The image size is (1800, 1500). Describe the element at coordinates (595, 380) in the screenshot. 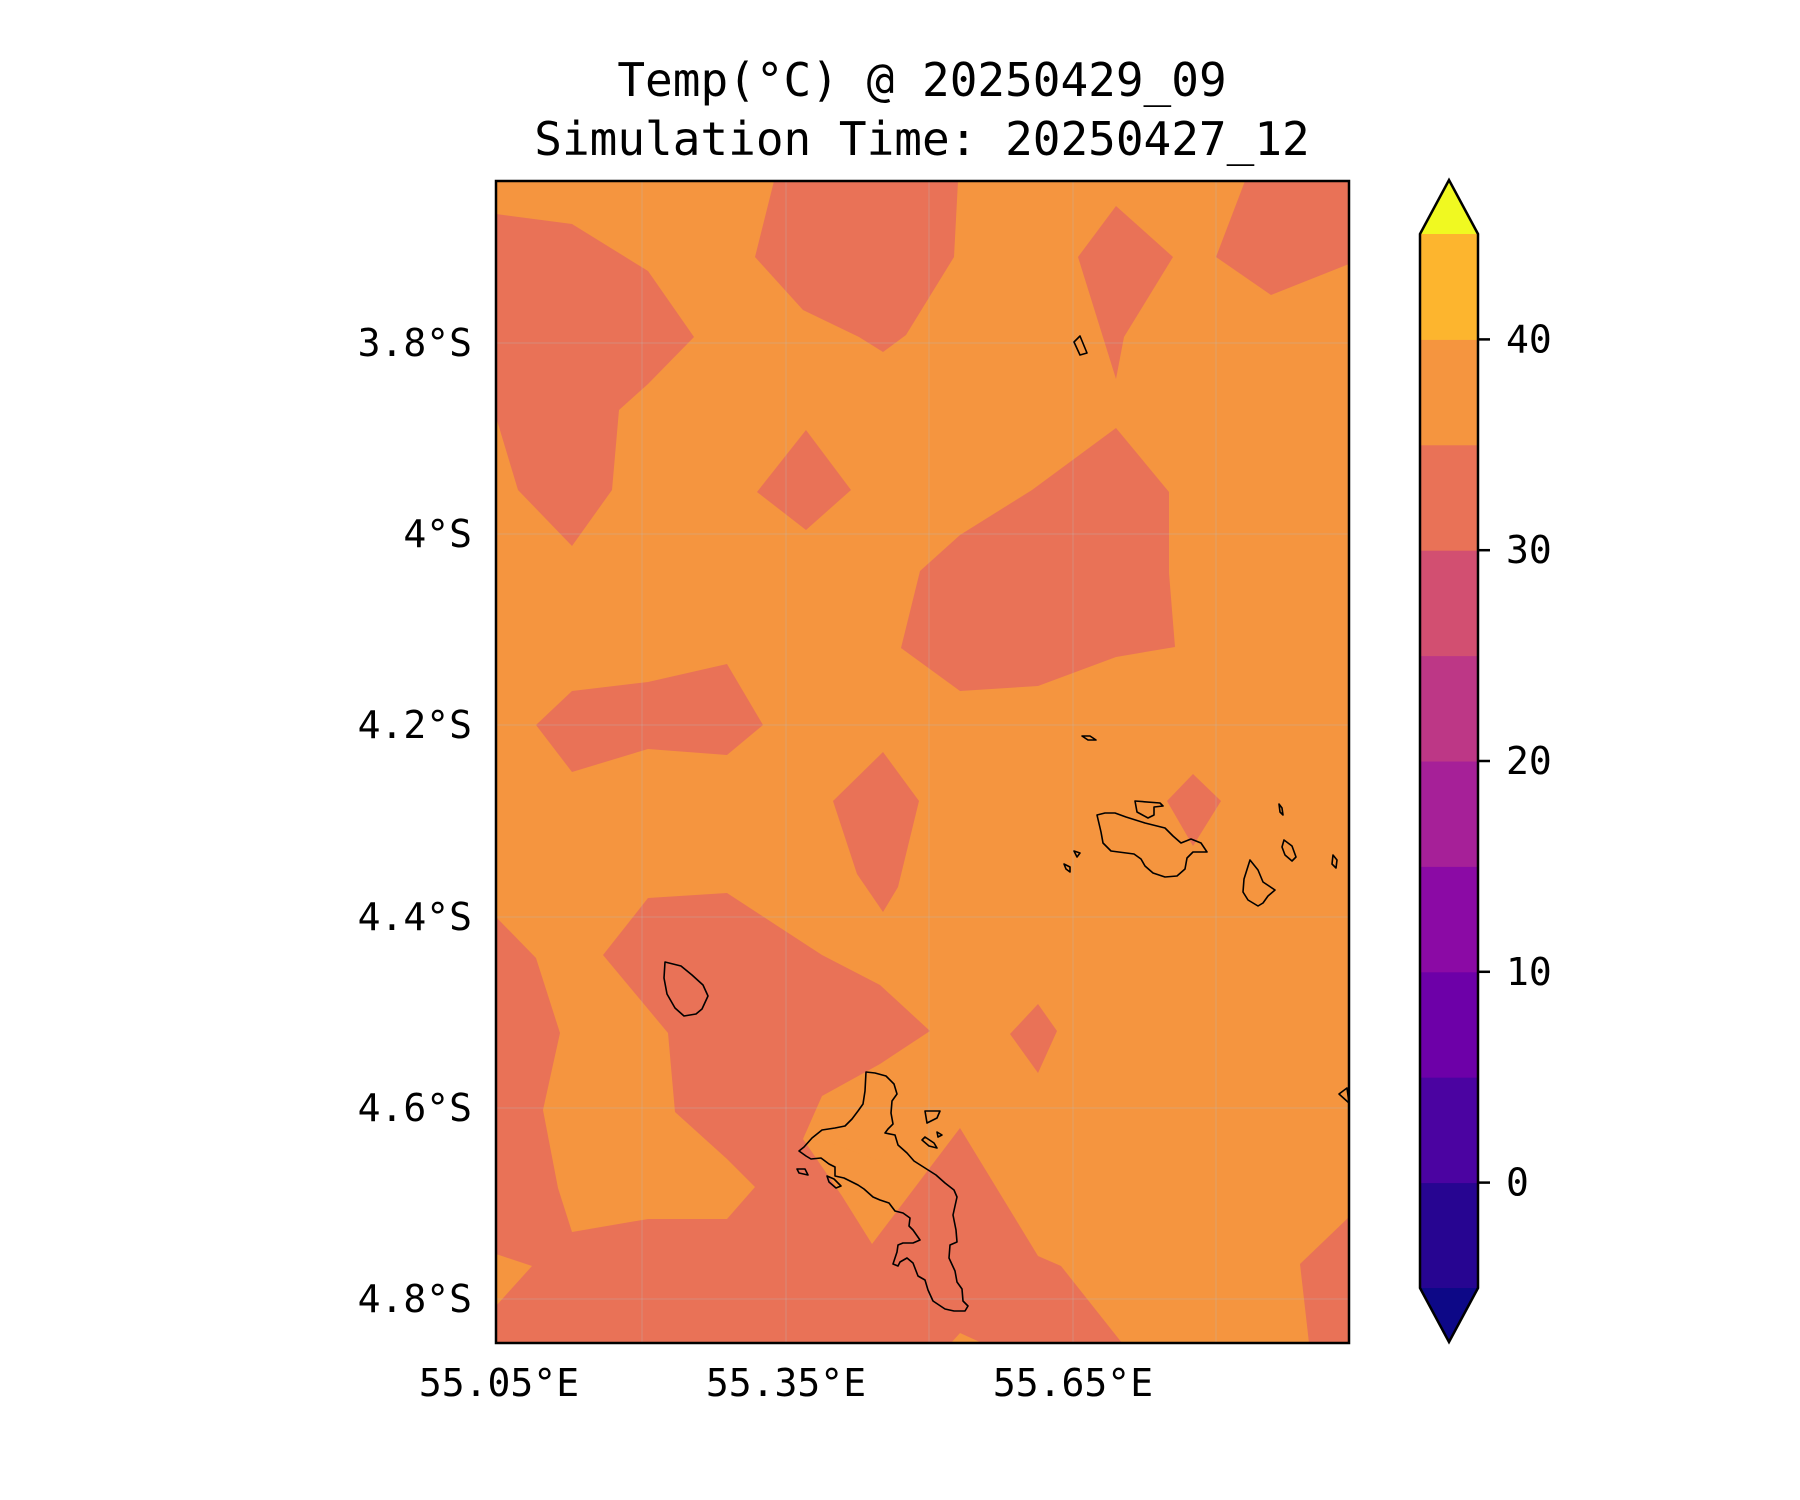

I see `region-nw` at that location.